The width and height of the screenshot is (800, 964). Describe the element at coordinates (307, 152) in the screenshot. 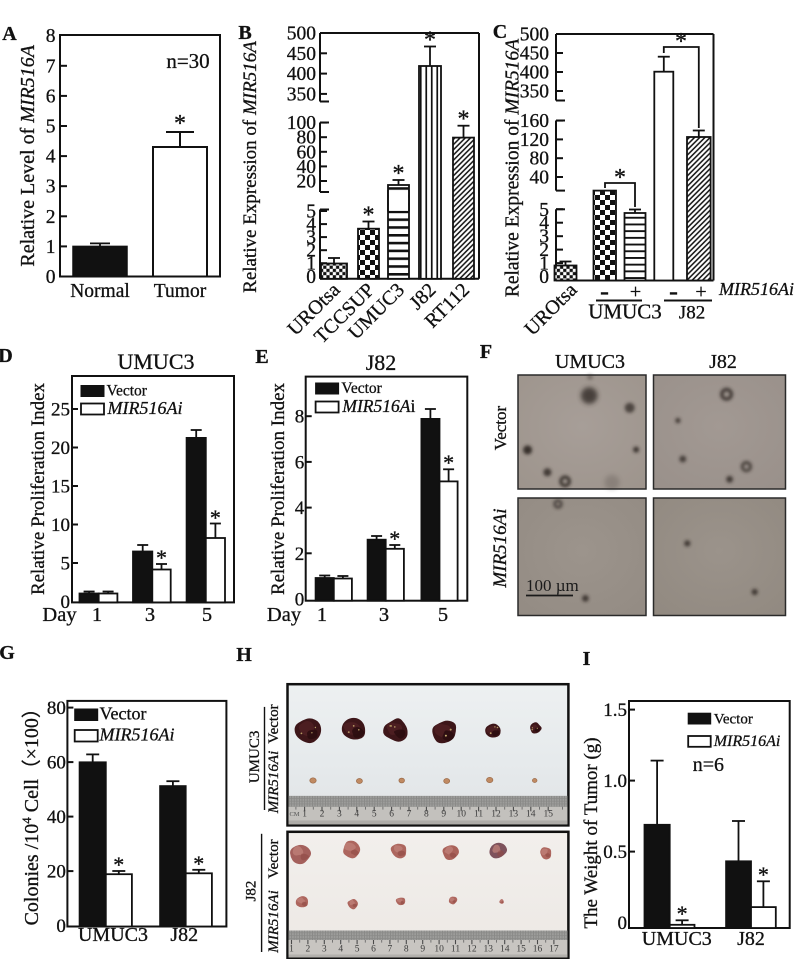

I see `svg-text: 60` at that location.